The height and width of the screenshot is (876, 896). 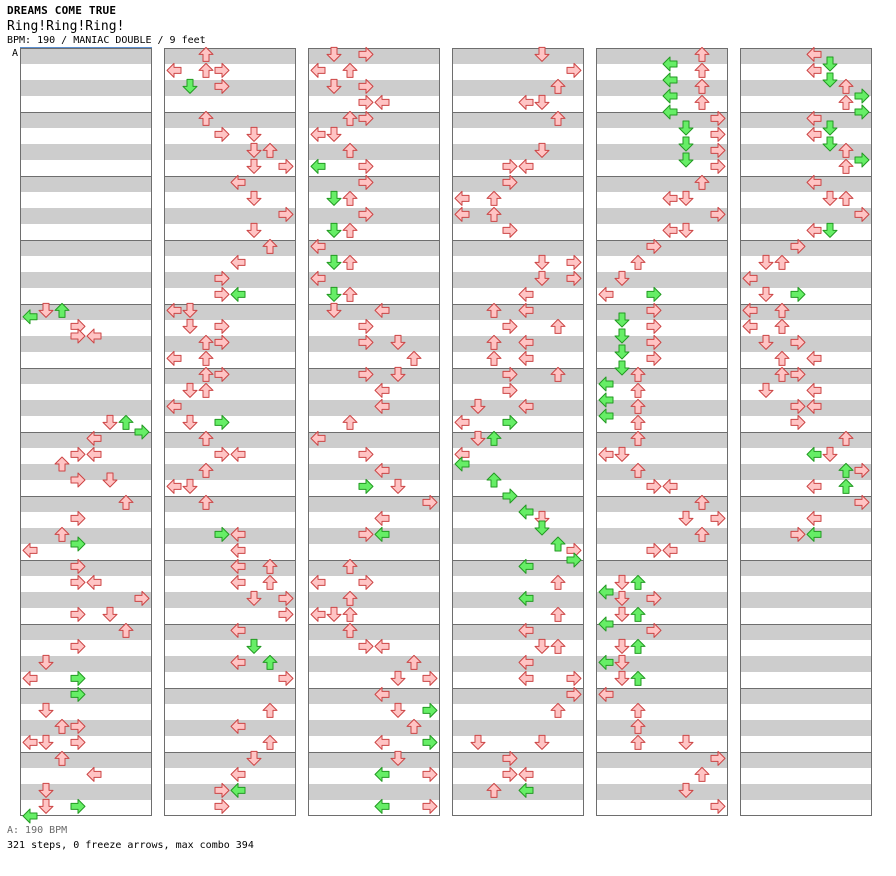 I want to click on bpm-change-line, so click(x=86, y=47).